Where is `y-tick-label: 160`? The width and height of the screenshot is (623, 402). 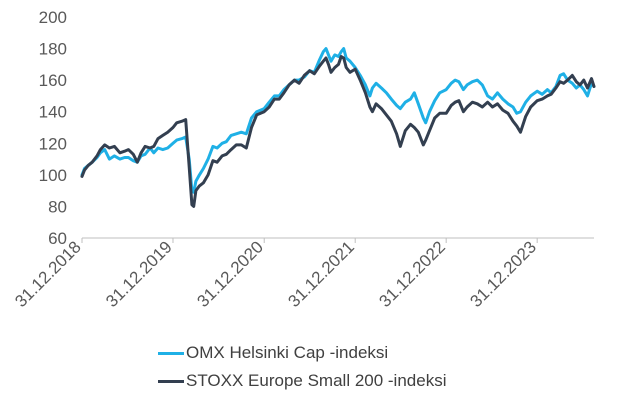 y-tick-label: 160 is located at coordinates (53, 80).